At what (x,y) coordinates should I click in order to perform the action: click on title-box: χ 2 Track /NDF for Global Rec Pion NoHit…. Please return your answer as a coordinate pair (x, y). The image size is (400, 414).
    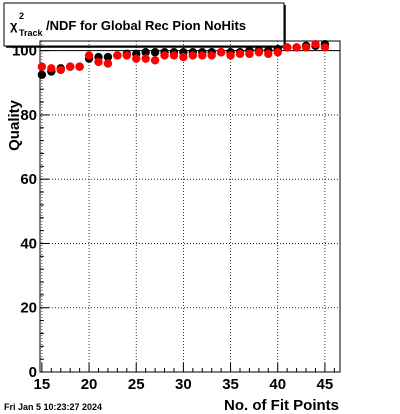
    Looking at the image, I should click on (144, 25).